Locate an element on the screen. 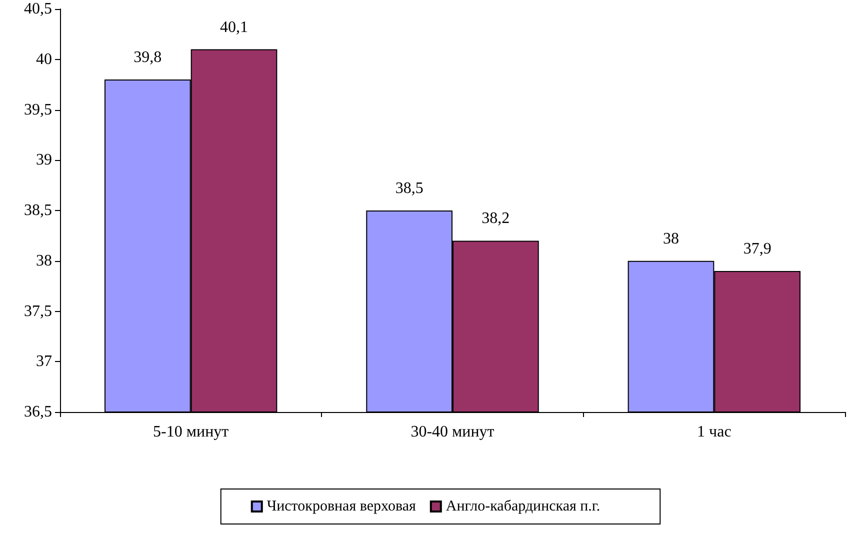 Image resolution: width=851 pixels, height=536 pixels. y-tick-label: 36,5 is located at coordinates (38, 412).